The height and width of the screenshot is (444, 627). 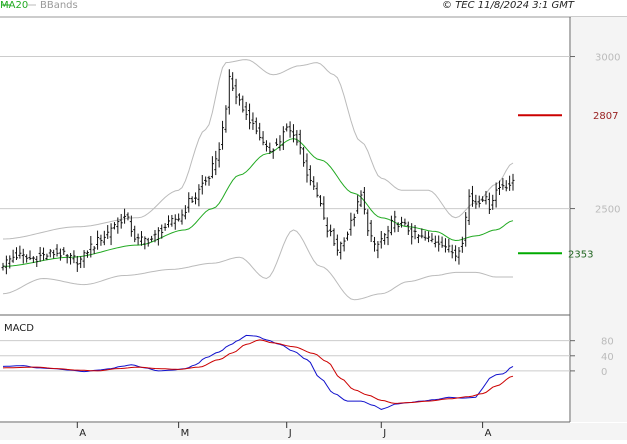 I want to click on resistance-level-label: 2807, so click(x=605, y=116).